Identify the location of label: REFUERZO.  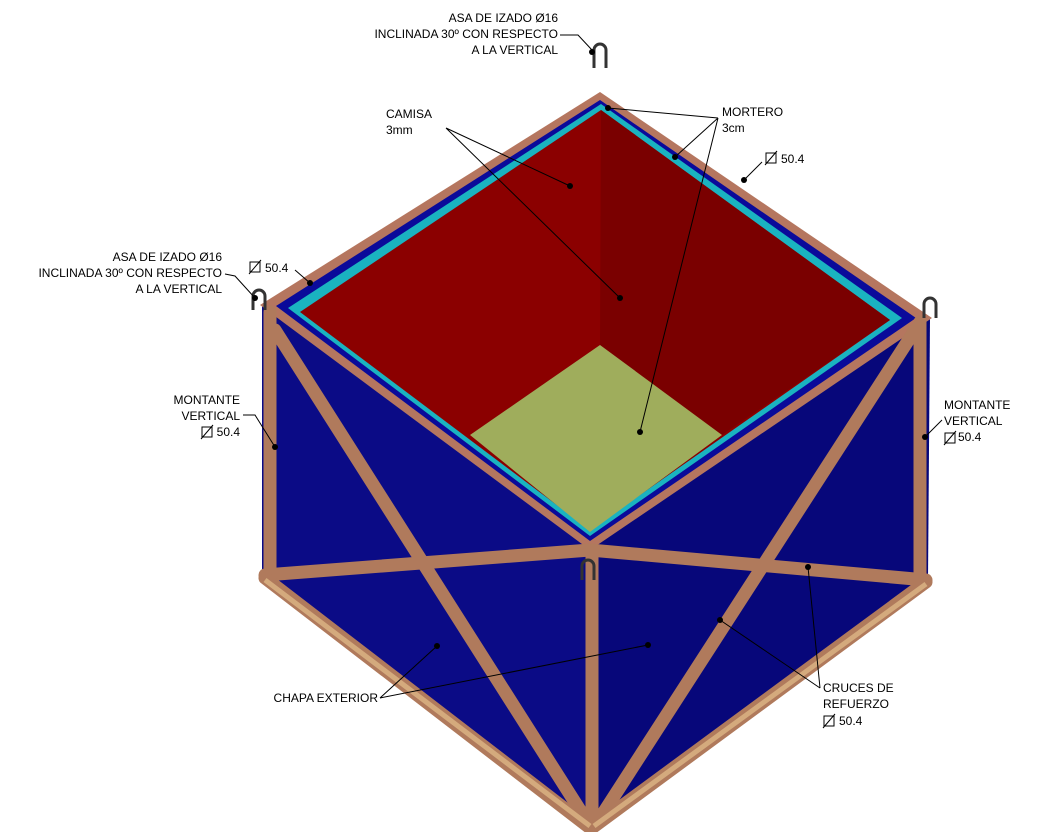
(856, 704).